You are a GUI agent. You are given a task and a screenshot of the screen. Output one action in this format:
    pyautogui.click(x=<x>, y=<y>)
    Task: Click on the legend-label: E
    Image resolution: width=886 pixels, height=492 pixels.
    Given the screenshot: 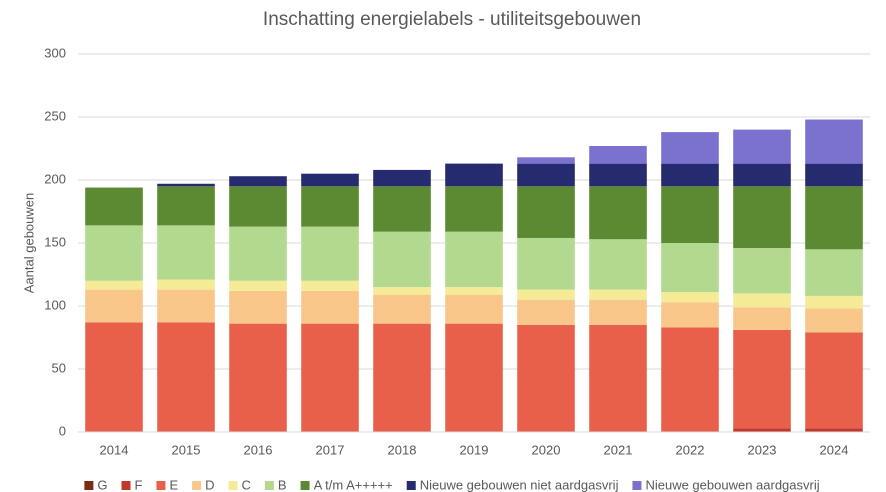 What is the action you would take?
    pyautogui.click(x=173, y=484)
    